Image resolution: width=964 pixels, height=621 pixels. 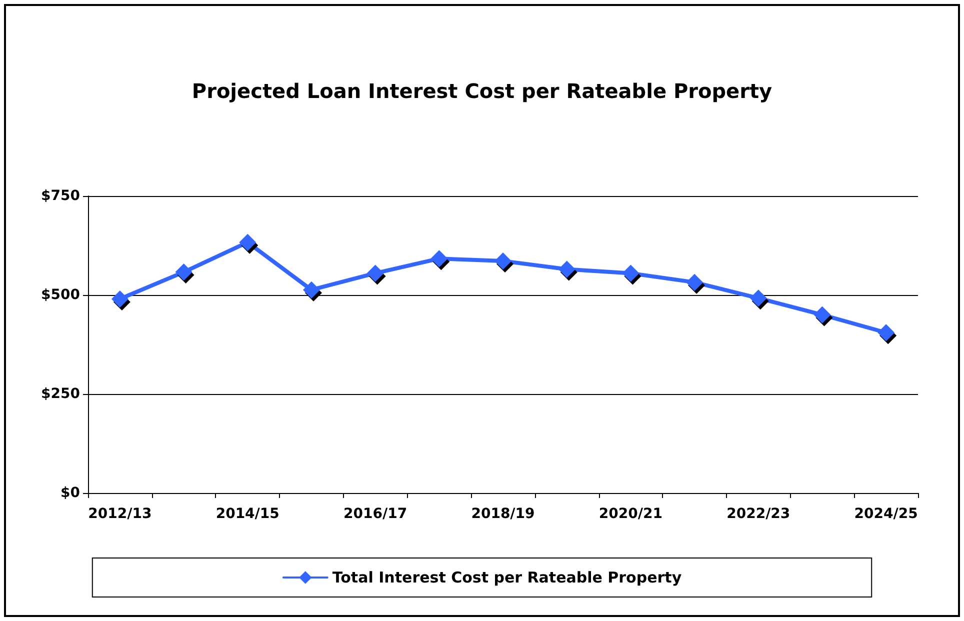 What do you see at coordinates (60, 295) in the screenshot?
I see `y-tick-label: $500` at bounding box center [60, 295].